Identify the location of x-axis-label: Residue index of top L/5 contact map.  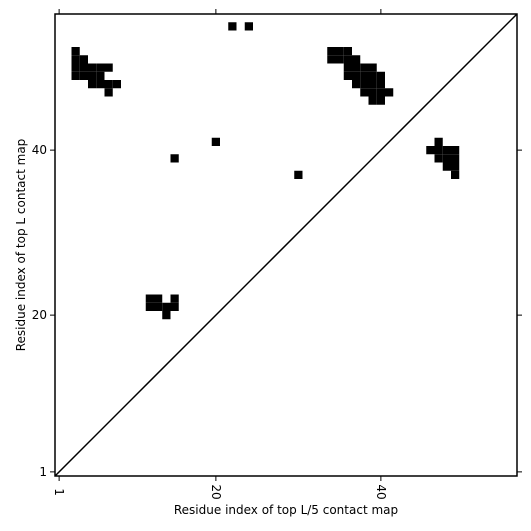
(286, 510).